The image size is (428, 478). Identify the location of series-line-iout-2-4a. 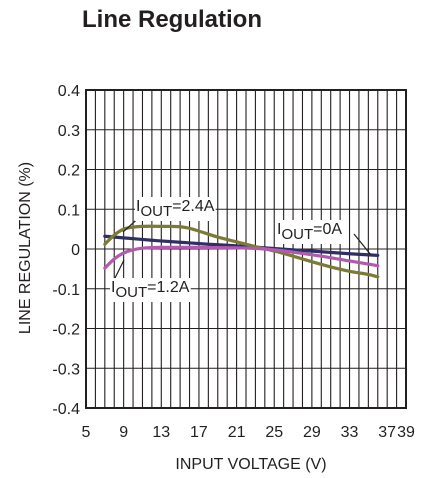
(241, 251).